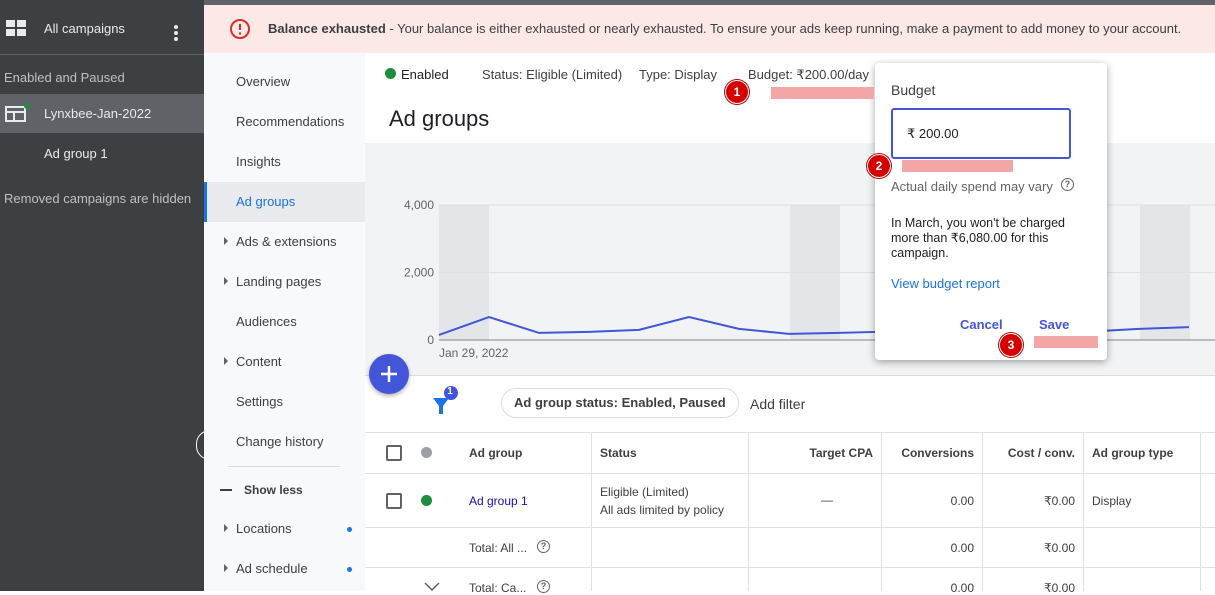 The image size is (1215, 595). Describe the element at coordinates (474, 353) in the screenshot. I see `x-tick-label: Jan 29, 2022` at that location.